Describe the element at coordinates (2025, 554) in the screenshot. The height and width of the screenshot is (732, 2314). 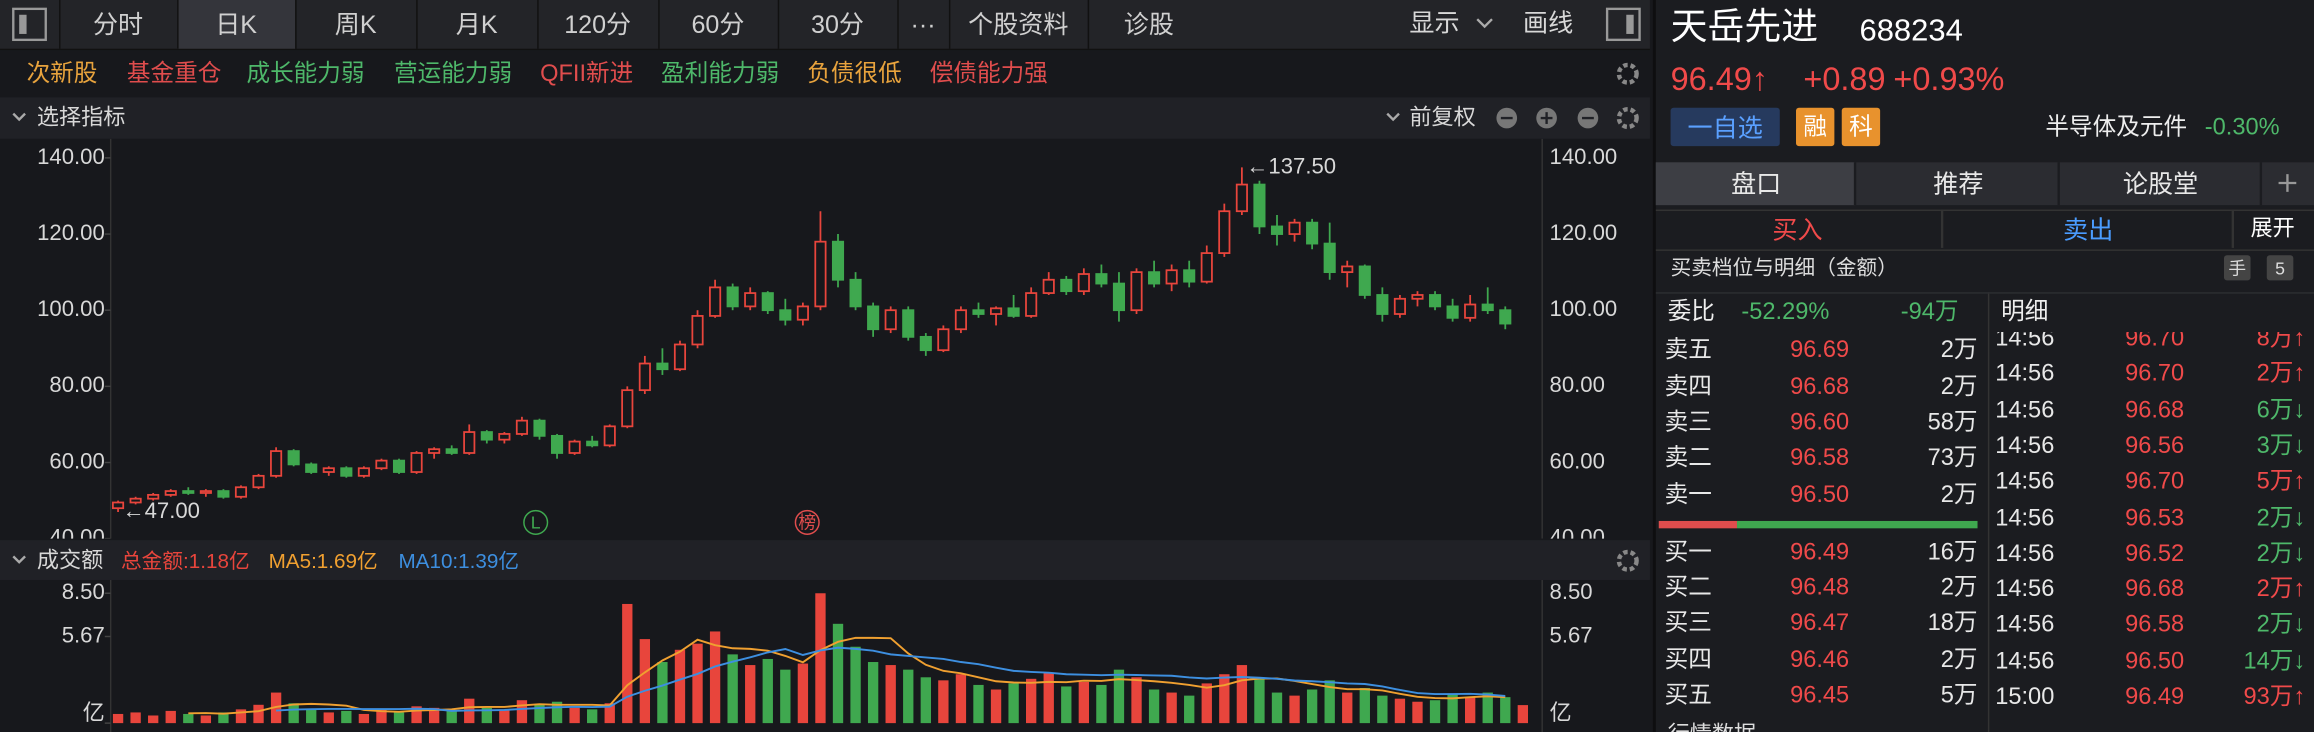
I see `detail-time: 14:56` at that location.